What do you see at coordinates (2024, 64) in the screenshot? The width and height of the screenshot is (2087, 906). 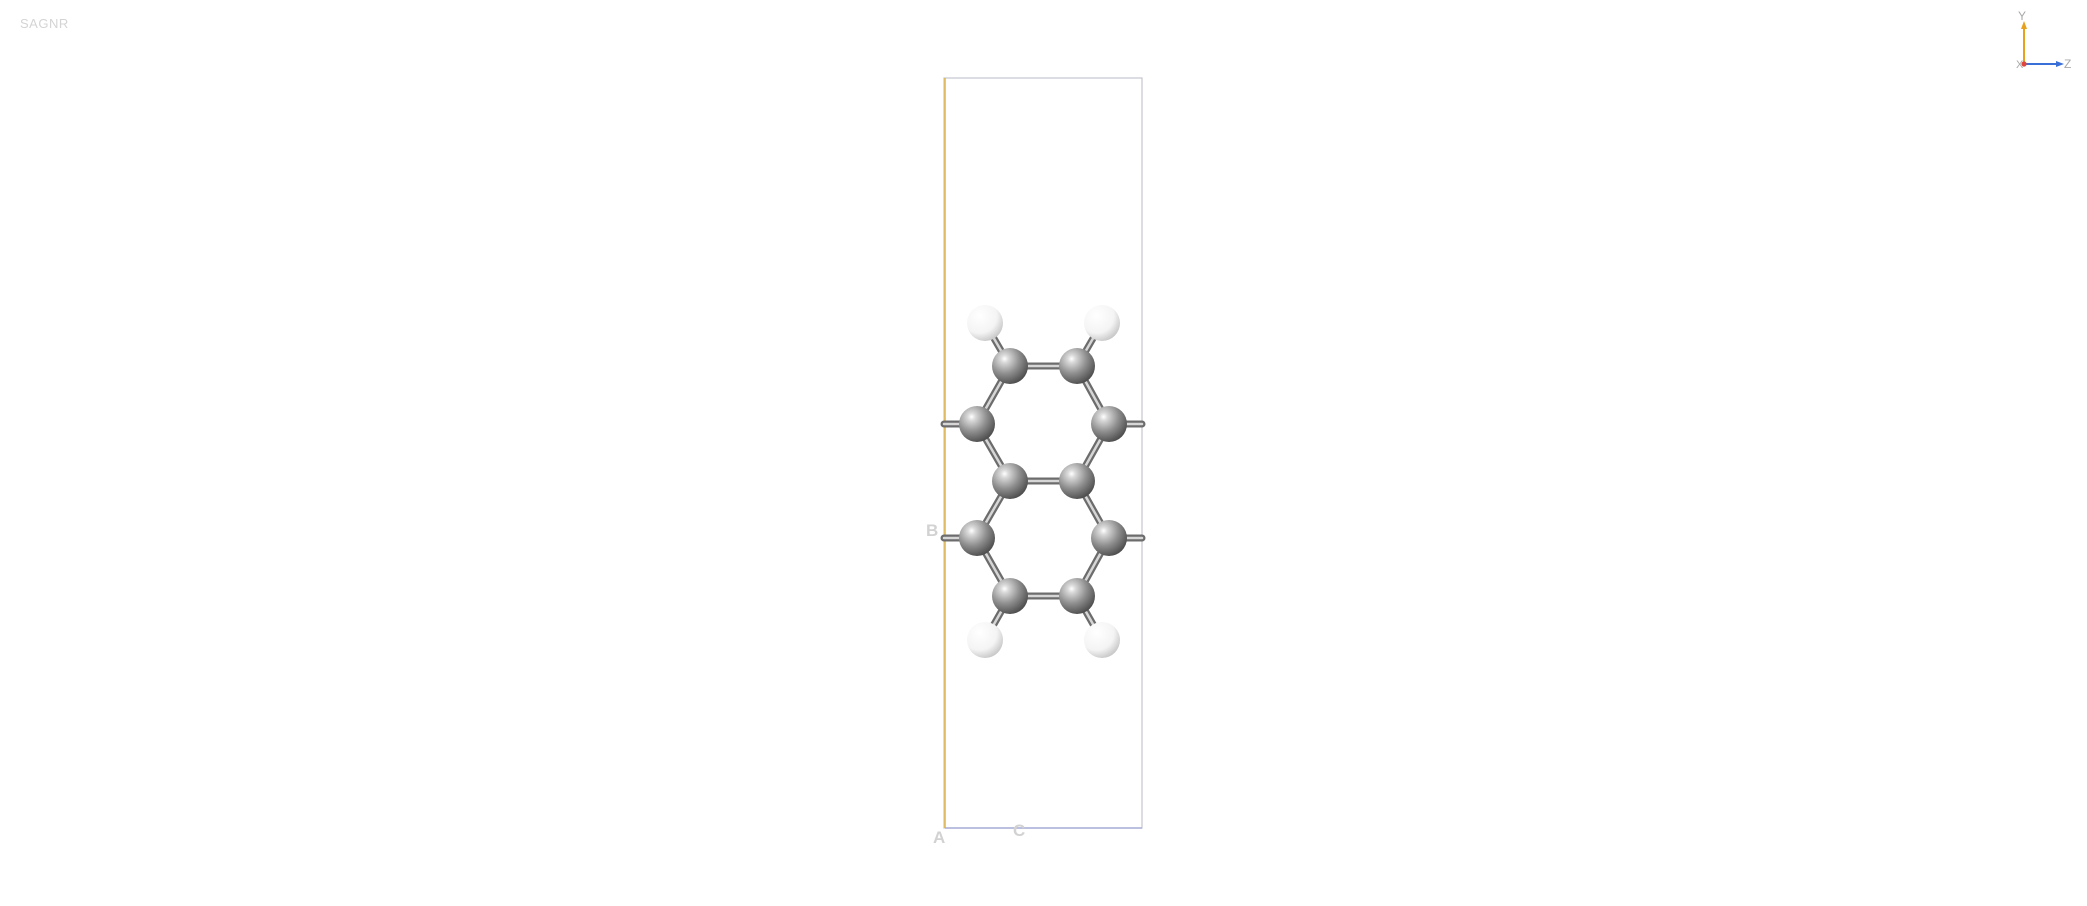 I see `x-axis-dot` at bounding box center [2024, 64].